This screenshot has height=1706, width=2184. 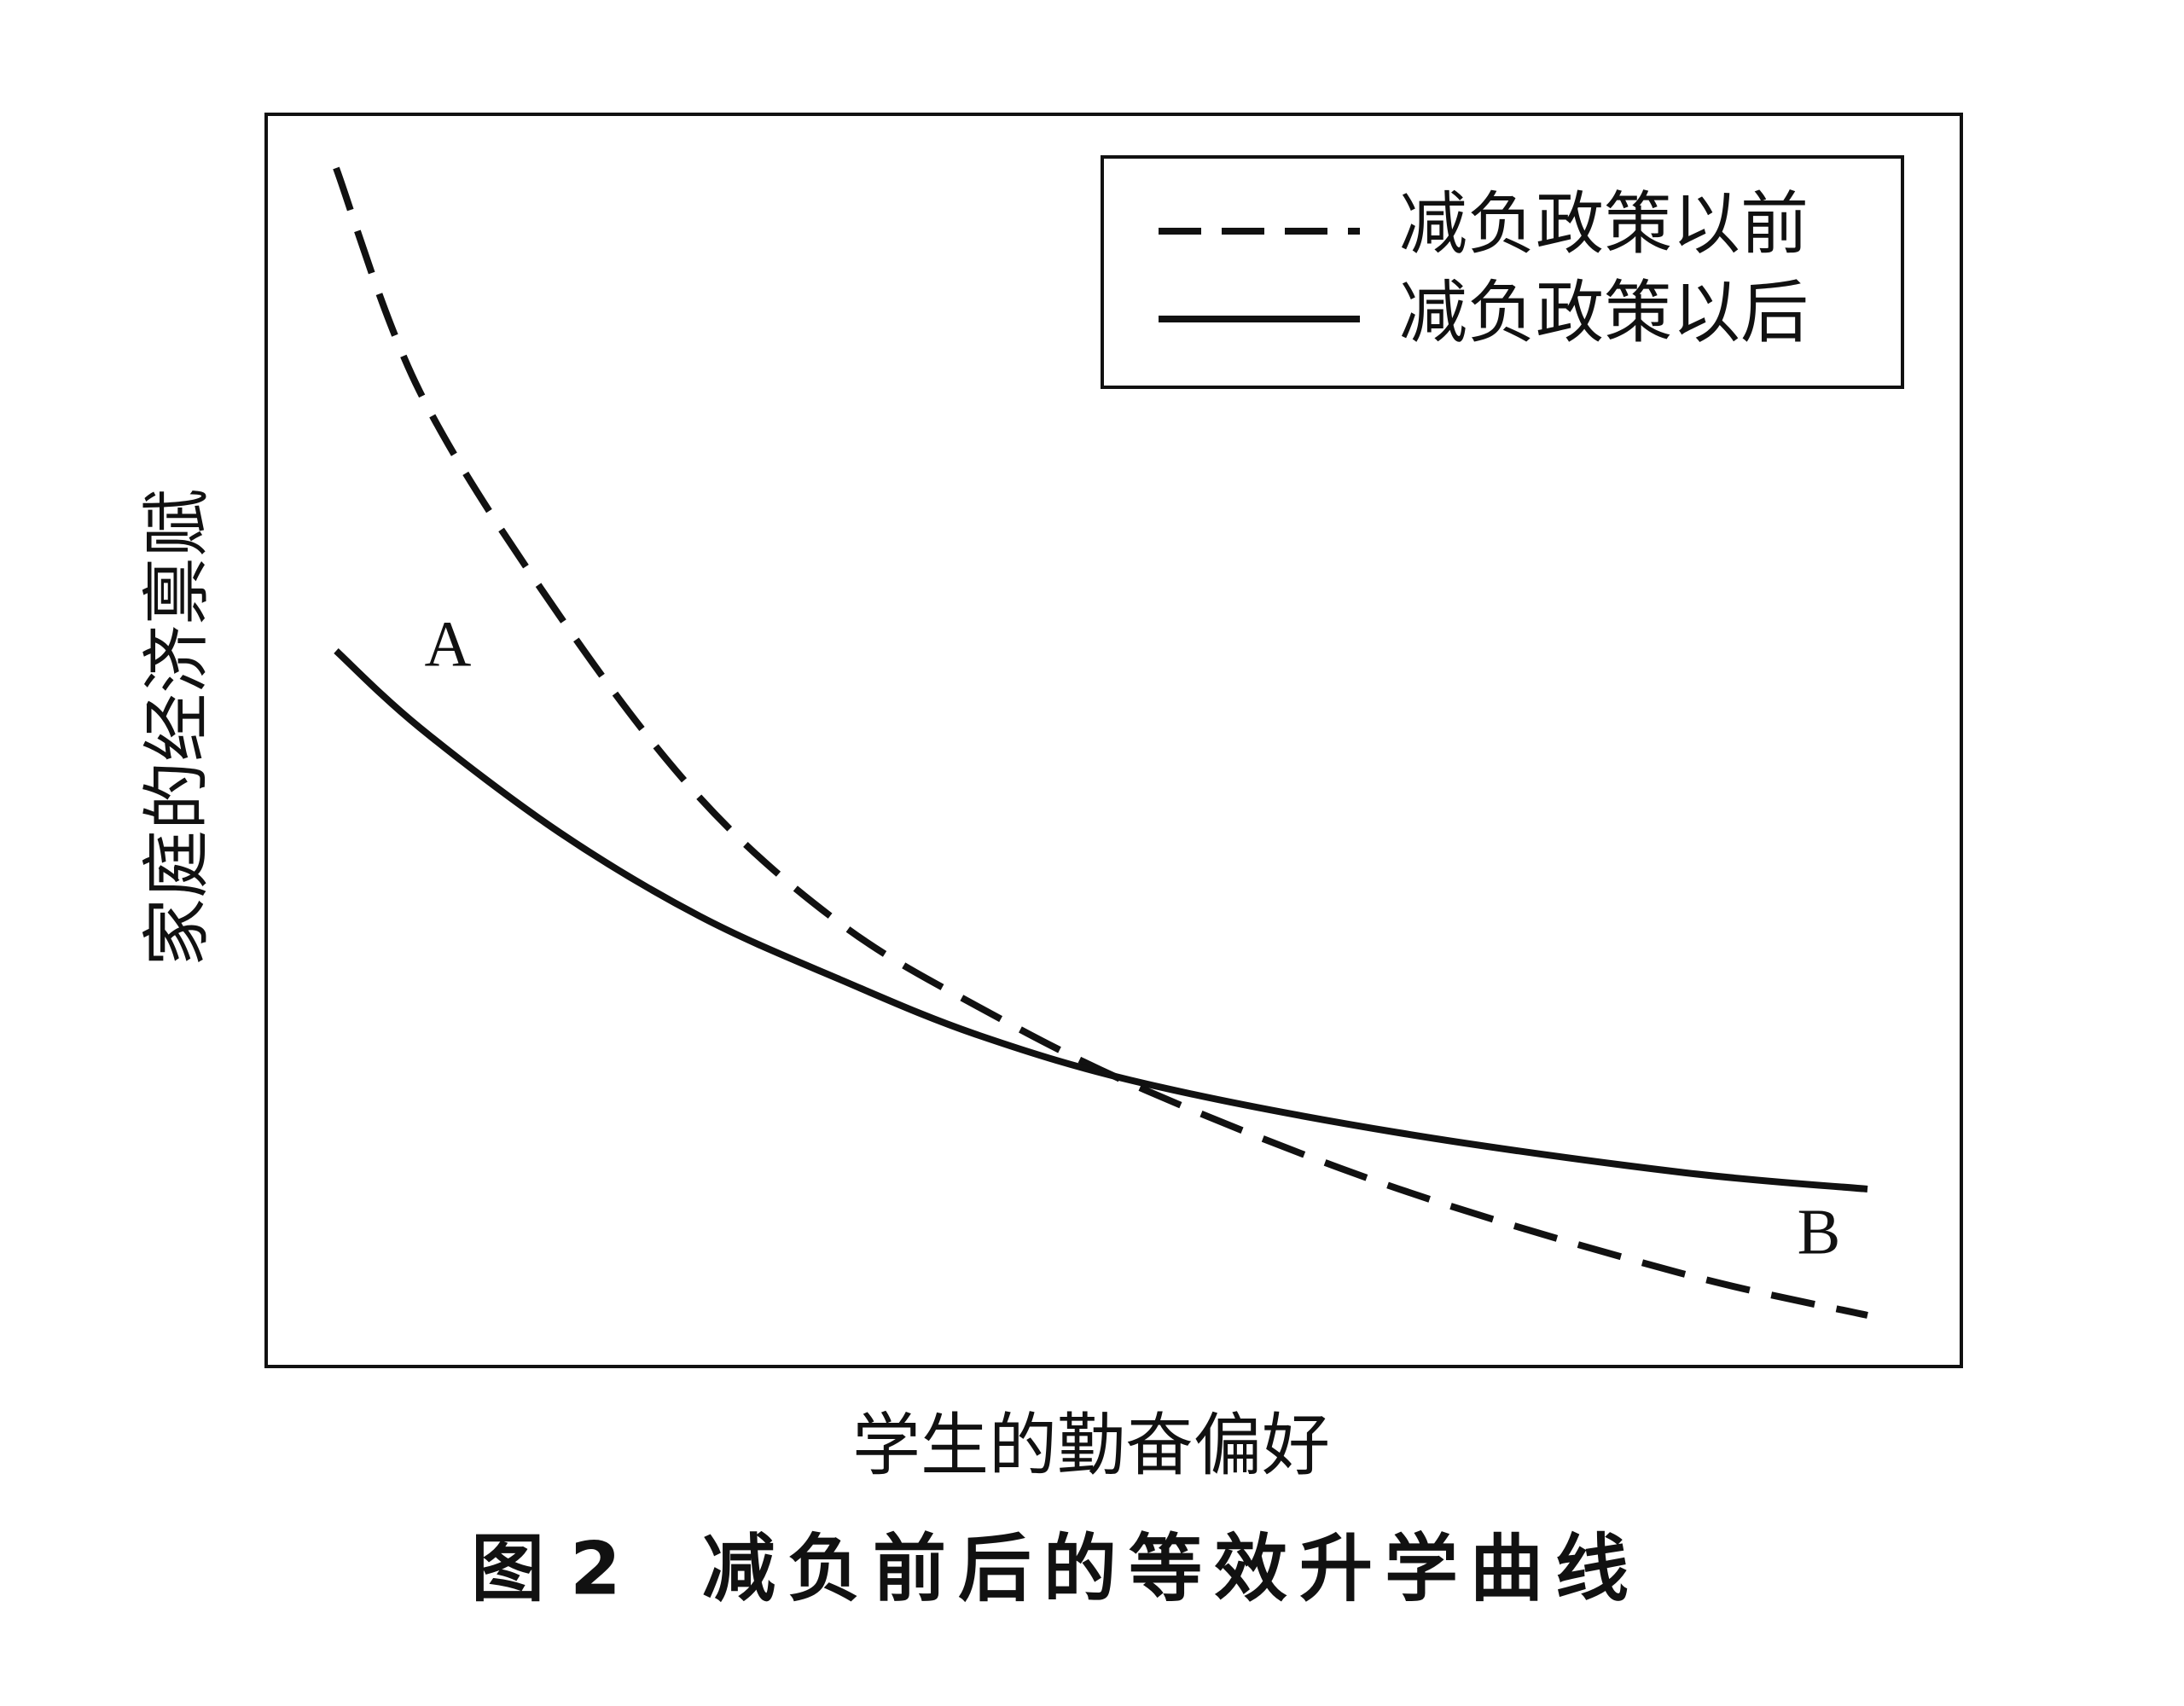 What do you see at coordinates (1819, 1232) in the screenshot?
I see `point-label: B` at bounding box center [1819, 1232].